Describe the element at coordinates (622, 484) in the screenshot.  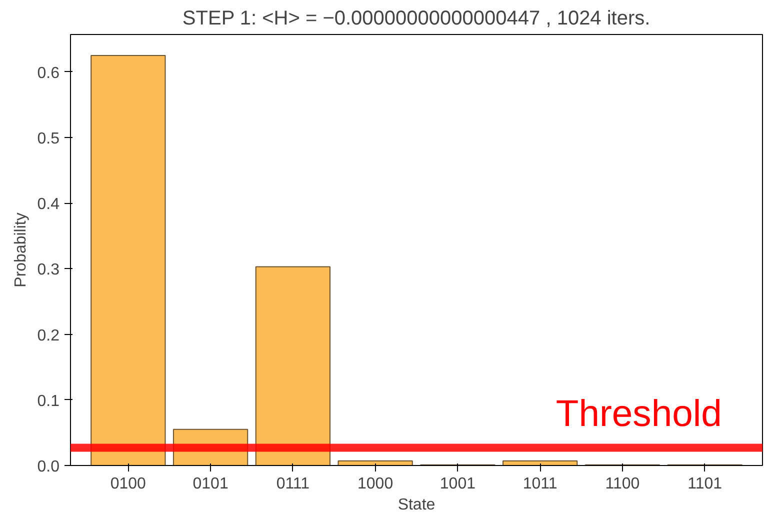
I see `x-tick-label: 1100` at that location.